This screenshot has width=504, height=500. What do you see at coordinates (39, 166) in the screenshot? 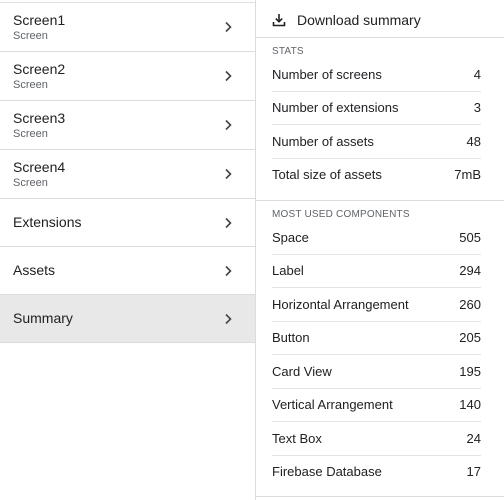
I see `nav-item-label: Screen4` at bounding box center [39, 166].